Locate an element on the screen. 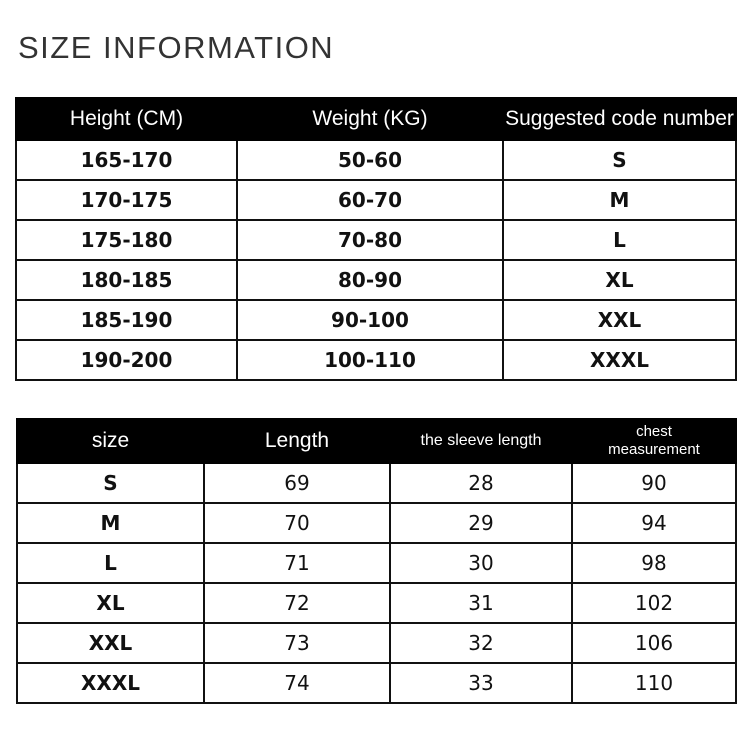 This screenshot has height=738, width=750. table-cell: 74 is located at coordinates (297, 683).